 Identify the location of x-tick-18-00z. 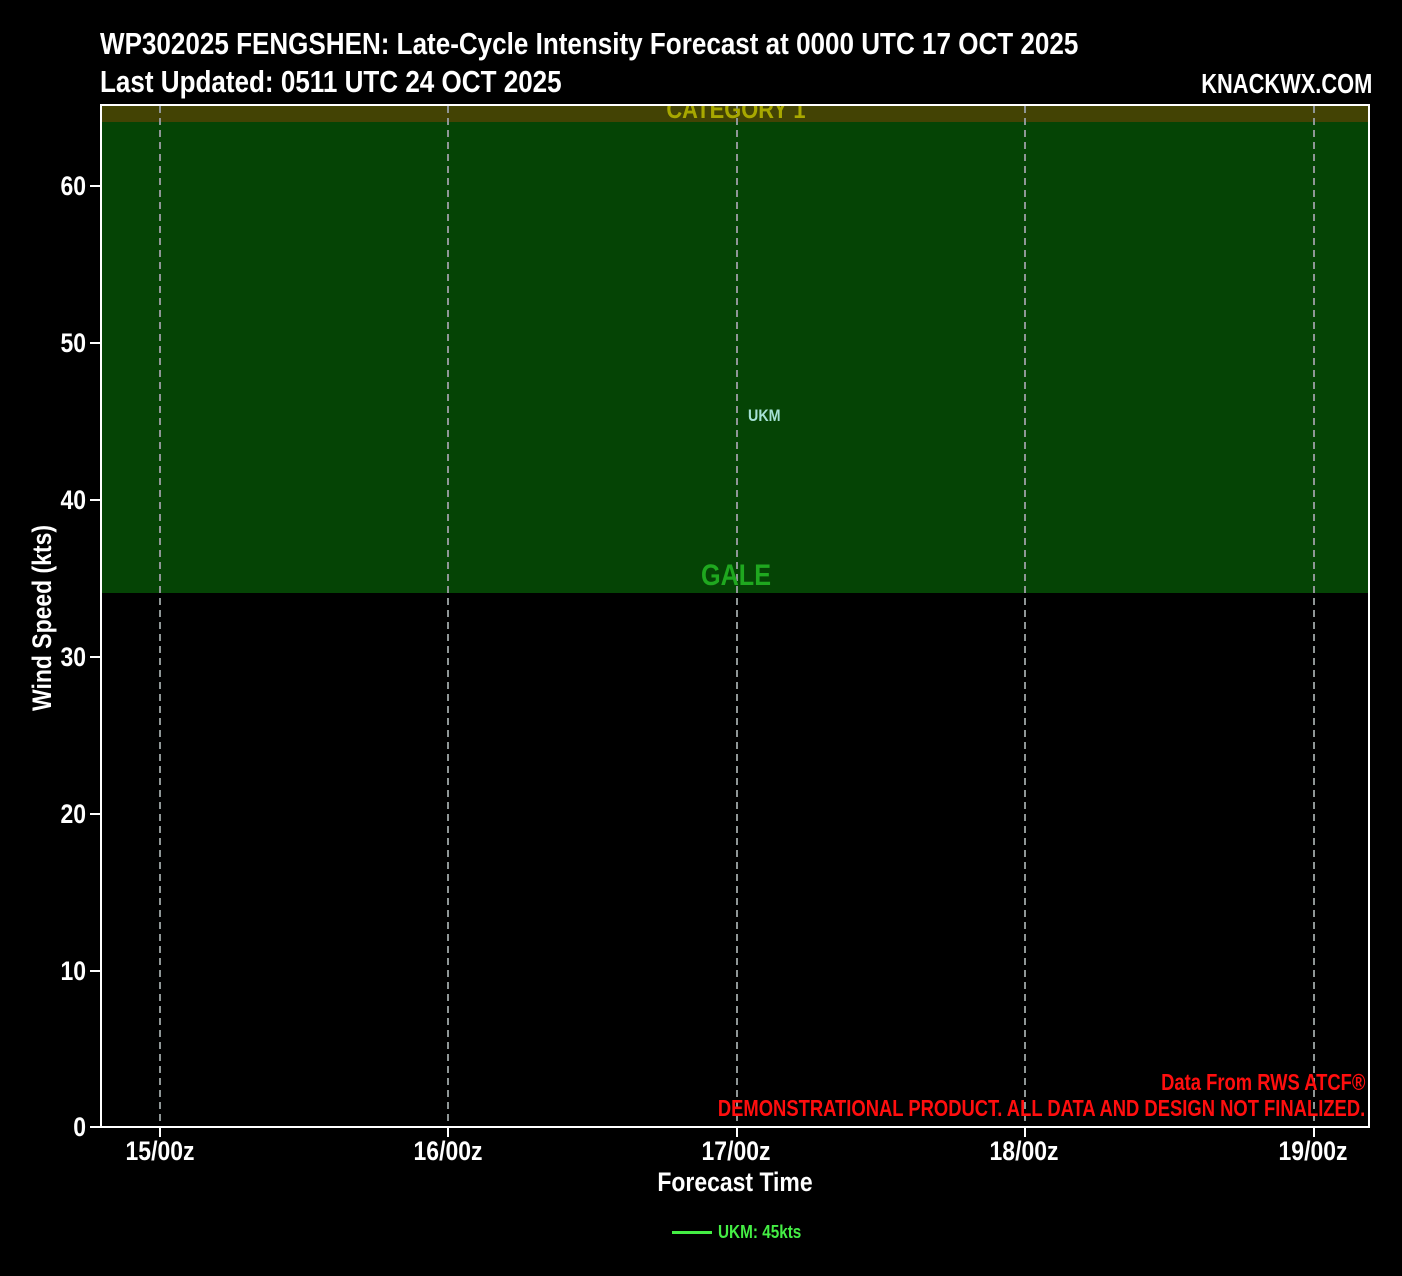
(1025, 1132).